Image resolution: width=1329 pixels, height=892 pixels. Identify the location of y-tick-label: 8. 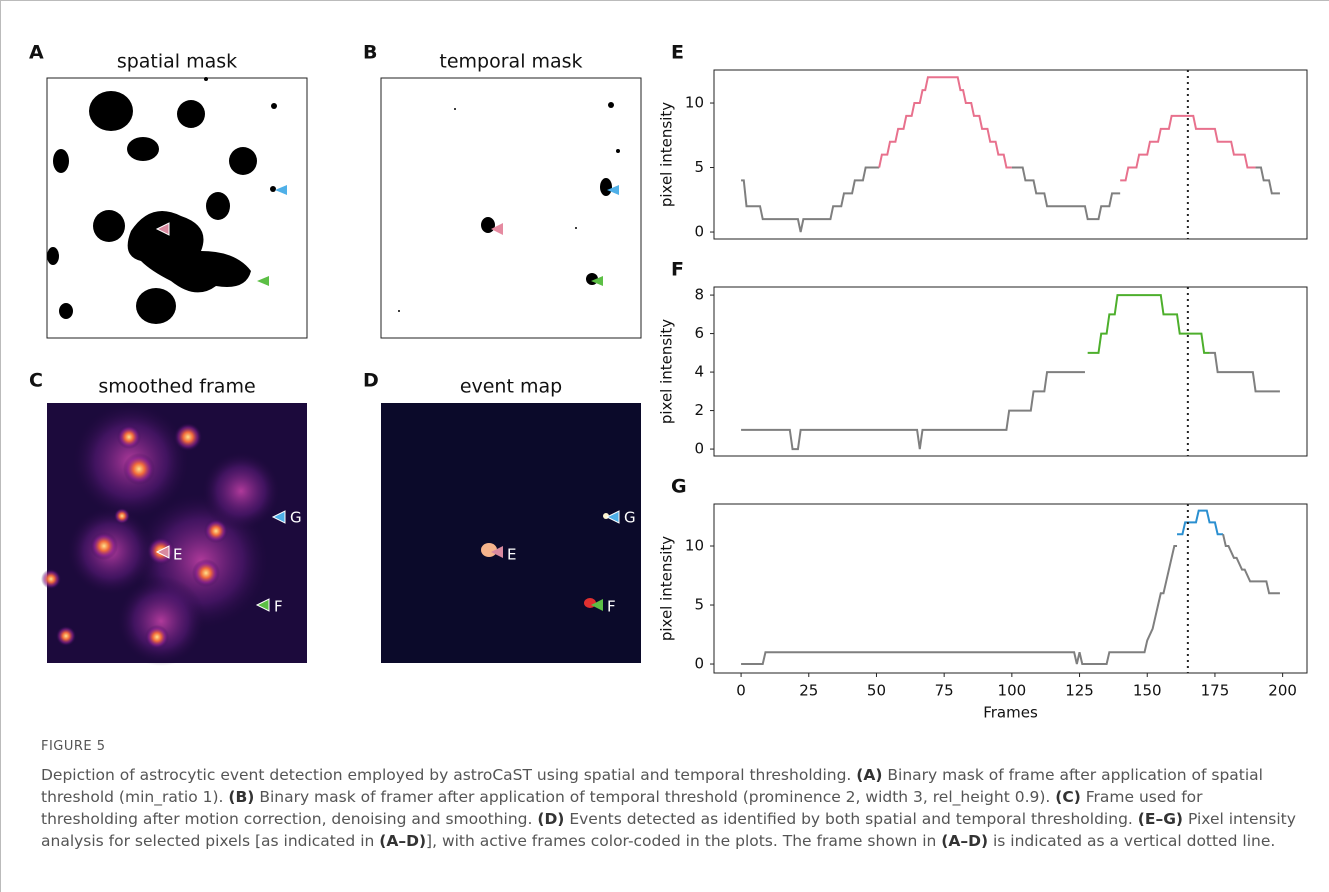
(699, 295).